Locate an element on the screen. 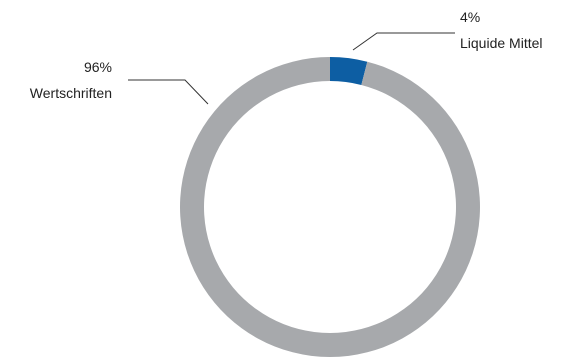 The width and height of the screenshot is (571, 361). value-label-liquide-mittel: 4% is located at coordinates (470, 17).